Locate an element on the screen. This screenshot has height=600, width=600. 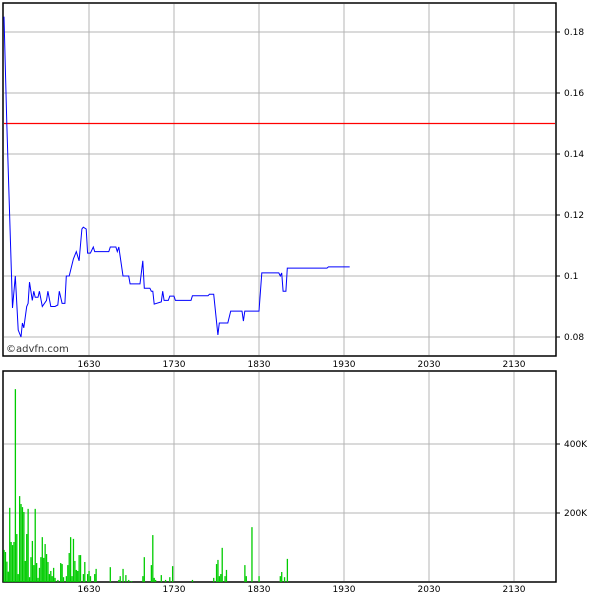
volume-x-tick-label: 2130 is located at coordinates (514, 590).